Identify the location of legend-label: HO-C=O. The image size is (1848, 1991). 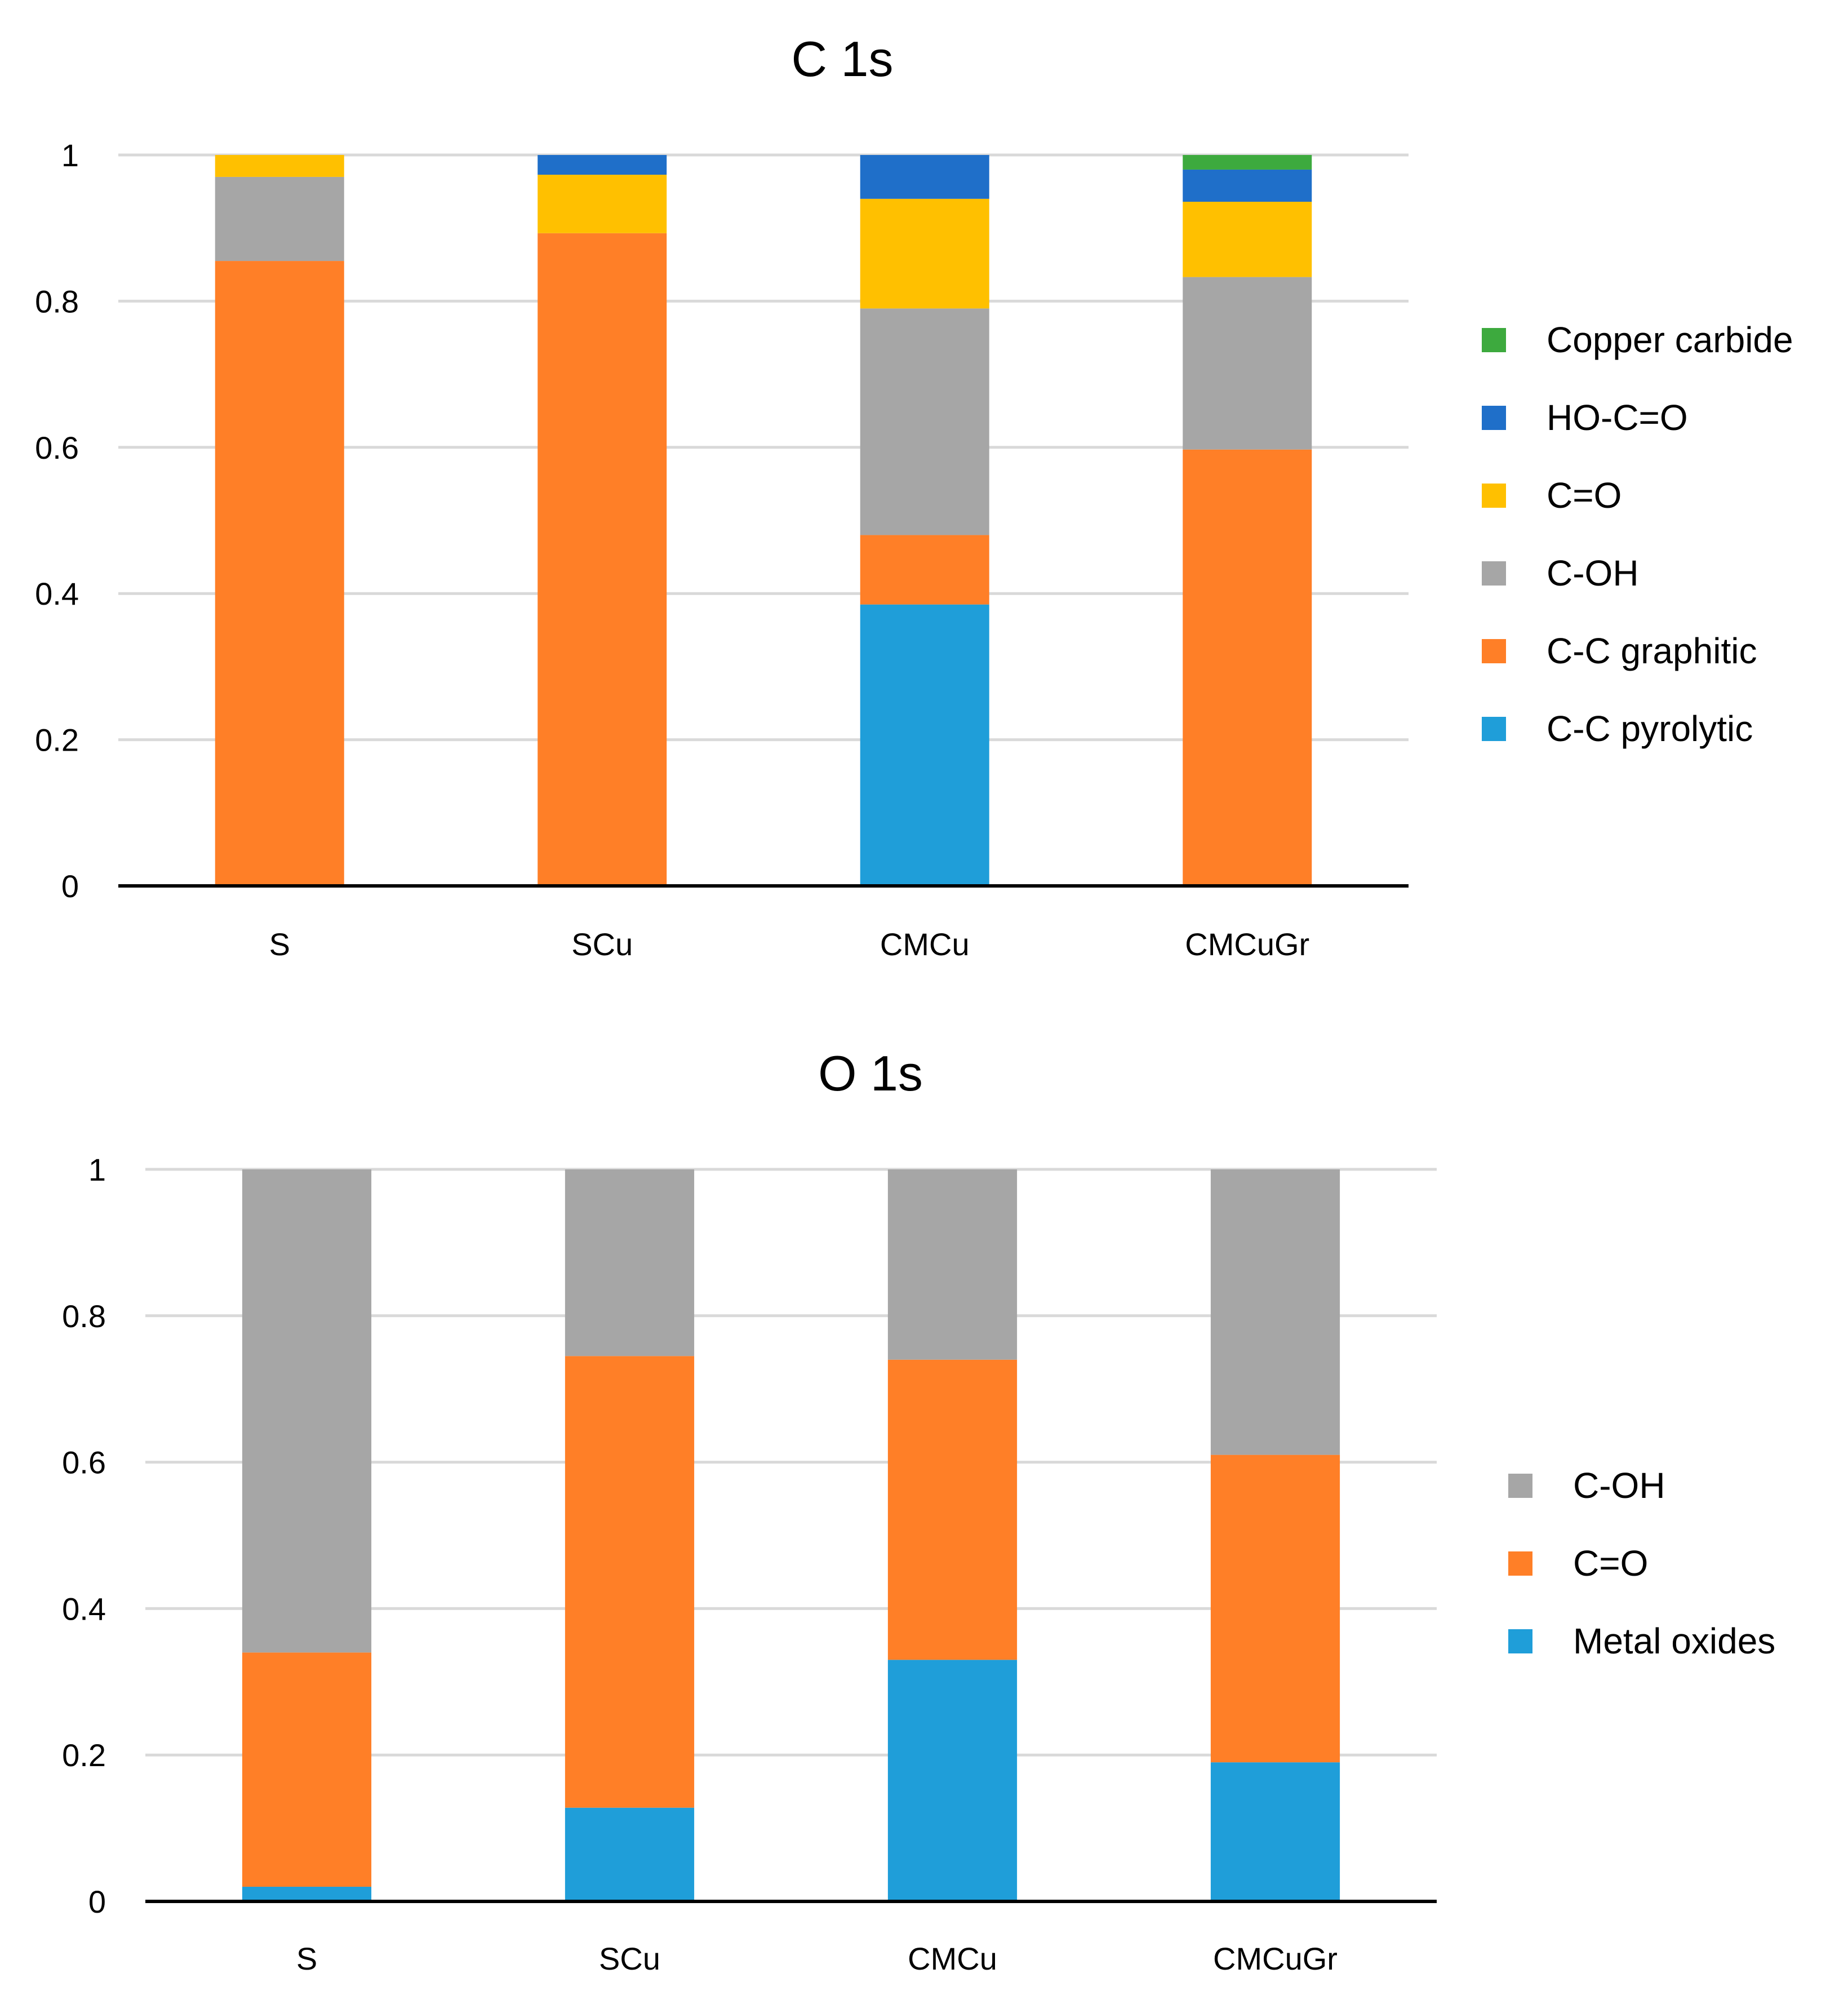
(1617, 417).